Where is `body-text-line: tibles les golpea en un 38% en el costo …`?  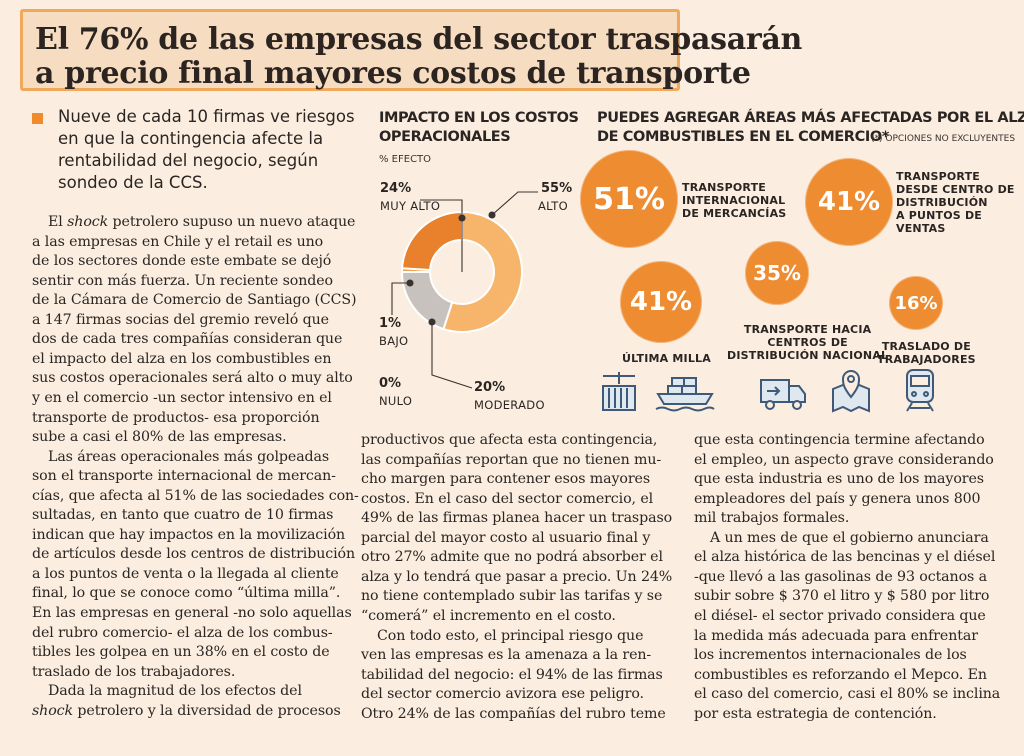
body-text-line: tibles les golpea en un 38% en el costo … is located at coordinates (181, 652).